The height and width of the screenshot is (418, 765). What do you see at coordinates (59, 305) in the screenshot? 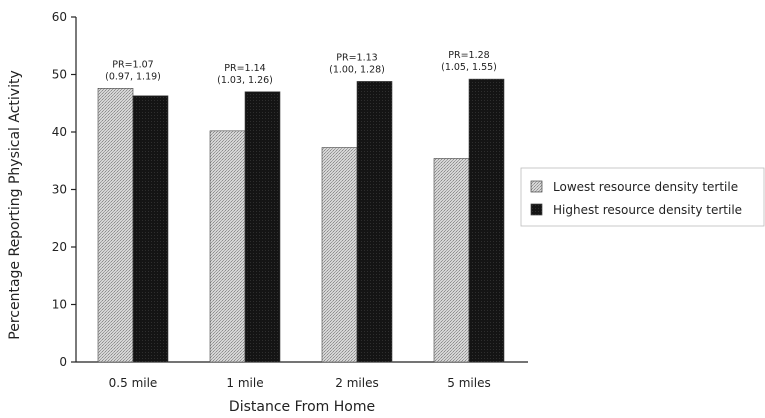
I see `y-tick-label: 10` at bounding box center [59, 305].